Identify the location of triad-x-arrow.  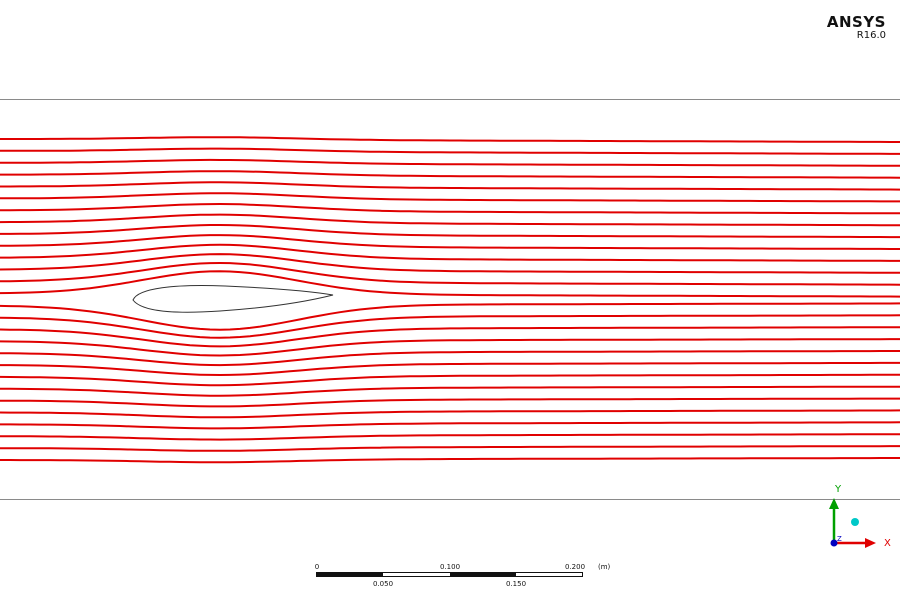
(870, 543).